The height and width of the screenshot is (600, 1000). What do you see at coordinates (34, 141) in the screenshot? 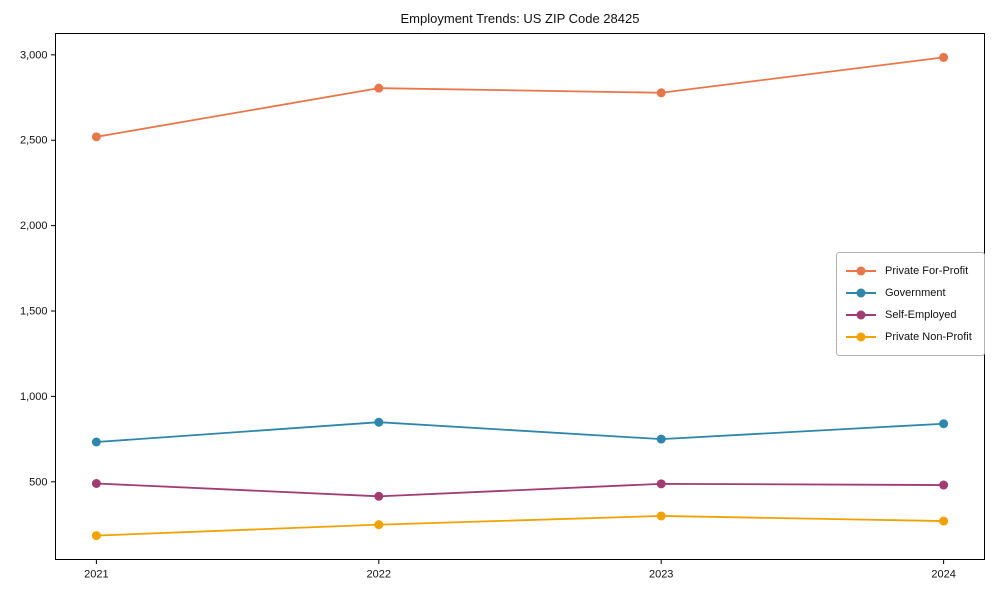
I see `y-tick-label: 2,500` at bounding box center [34, 141].